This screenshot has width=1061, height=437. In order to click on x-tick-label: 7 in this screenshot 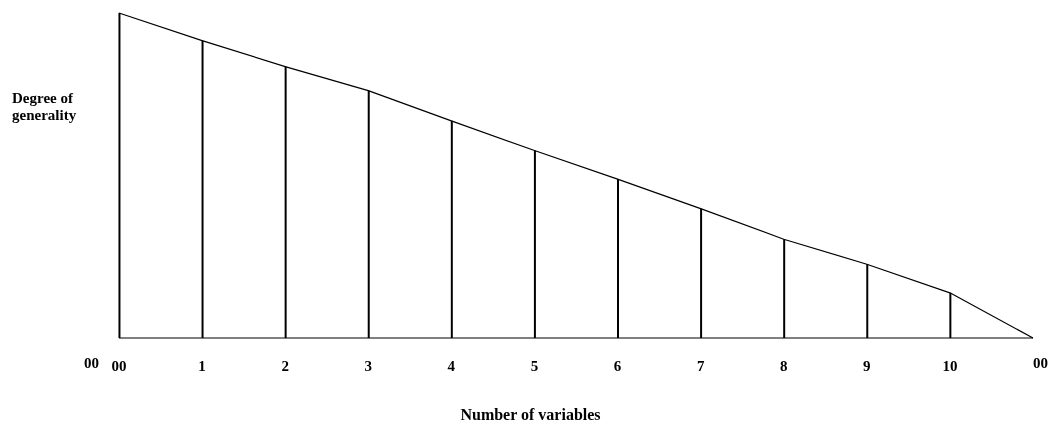, I will do `click(700, 365)`.